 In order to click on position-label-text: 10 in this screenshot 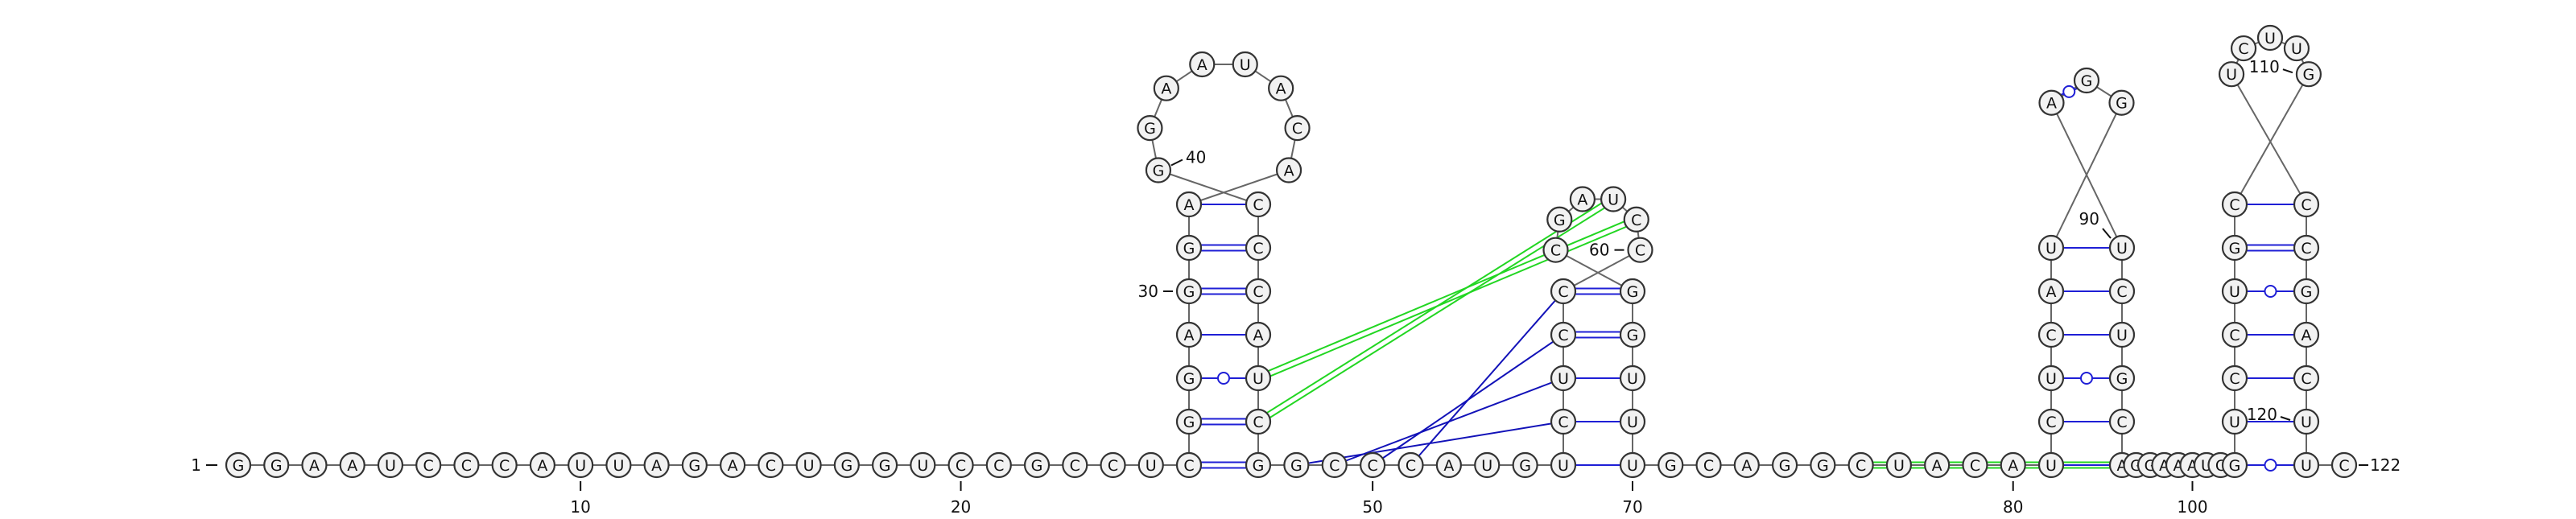, I will do `click(580, 507)`.